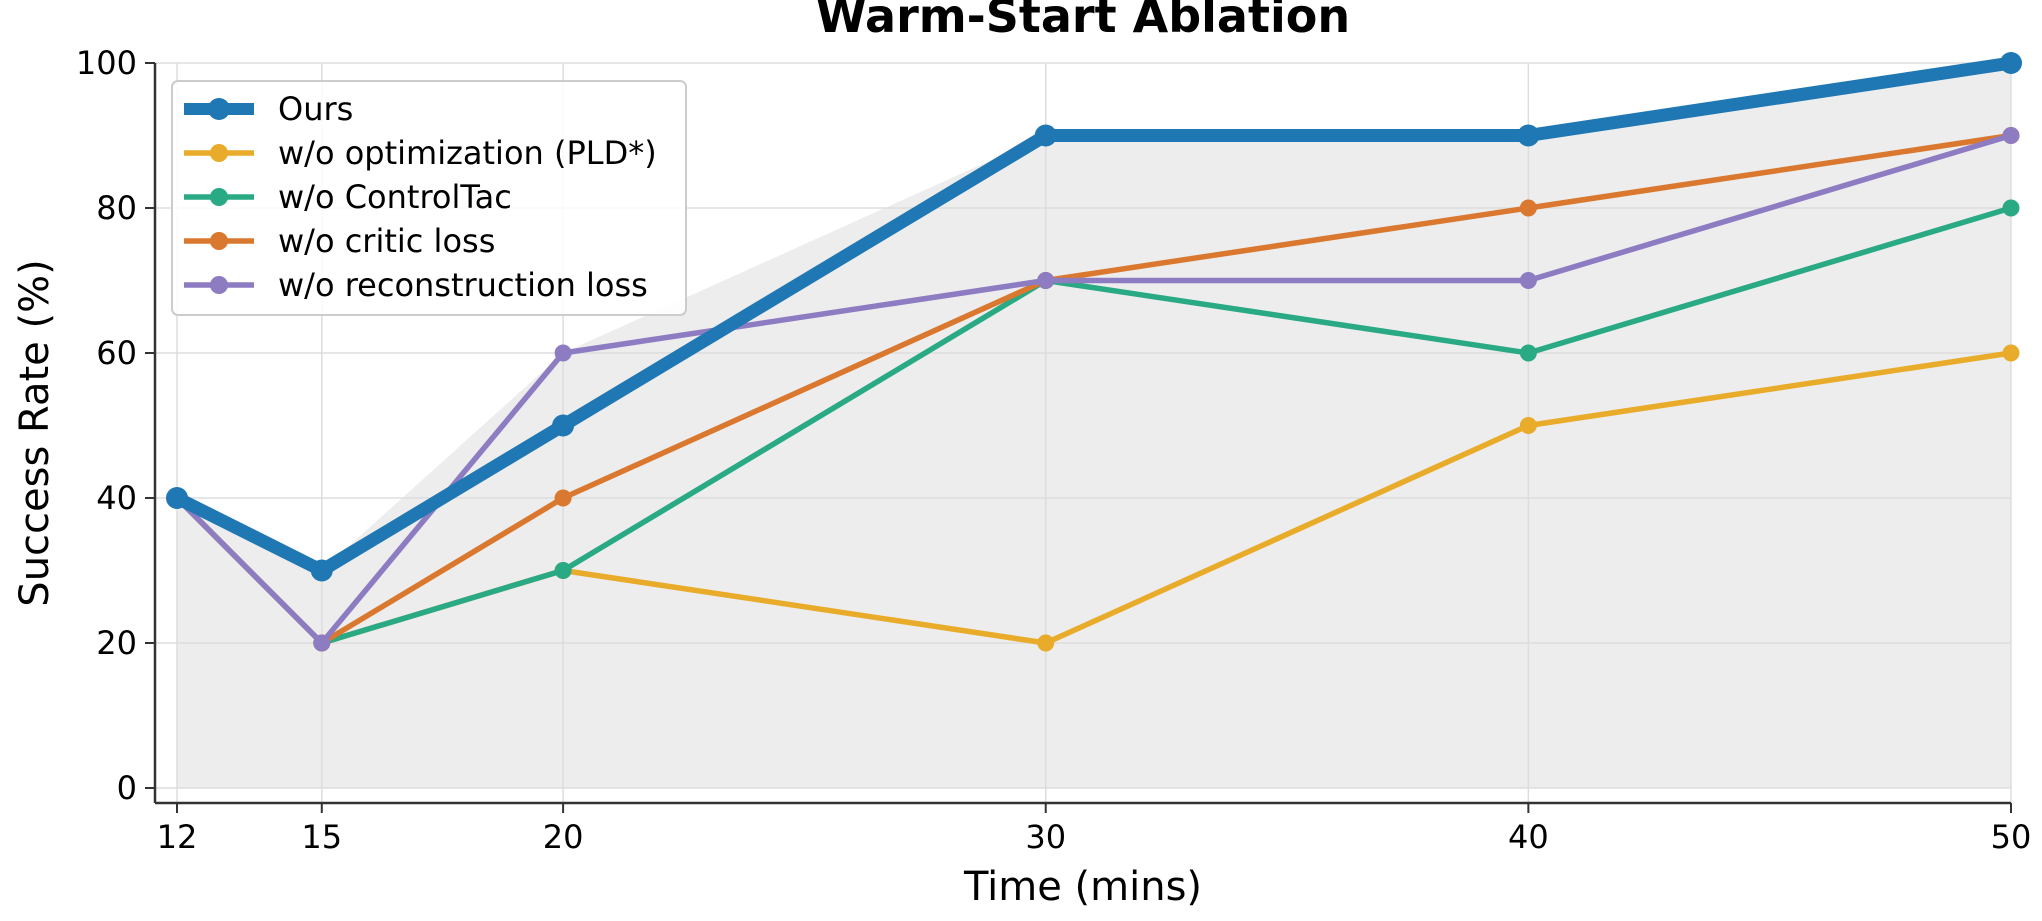  I want to click on y-tick-label: 0, so click(127, 788).